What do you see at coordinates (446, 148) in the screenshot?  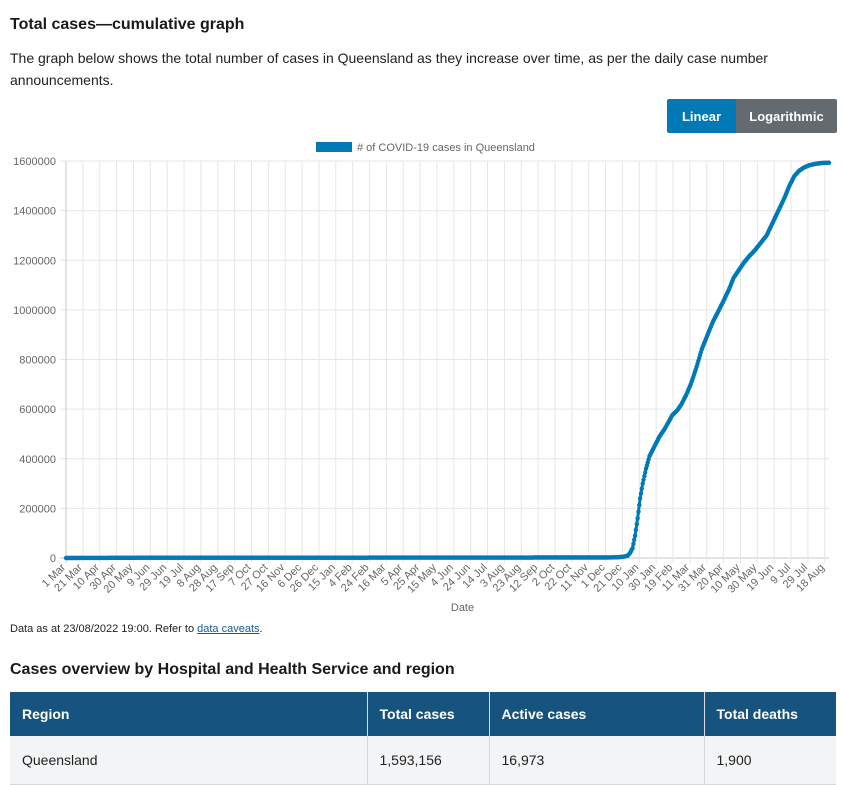 I see `legend-label: # of COVID-19 cases in Queensland` at bounding box center [446, 148].